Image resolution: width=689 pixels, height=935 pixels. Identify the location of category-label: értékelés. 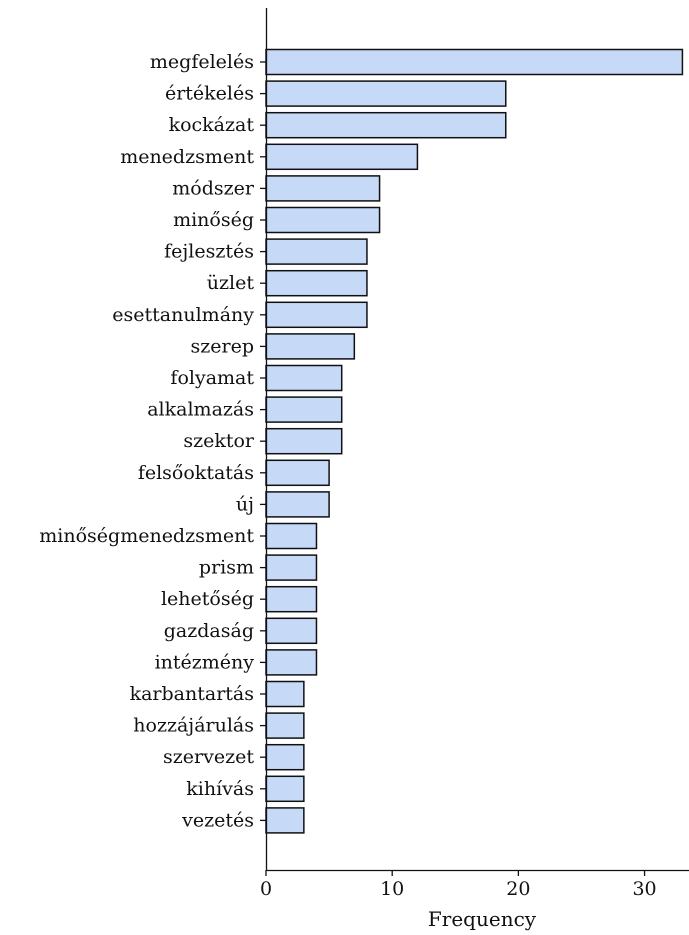
(209, 94).